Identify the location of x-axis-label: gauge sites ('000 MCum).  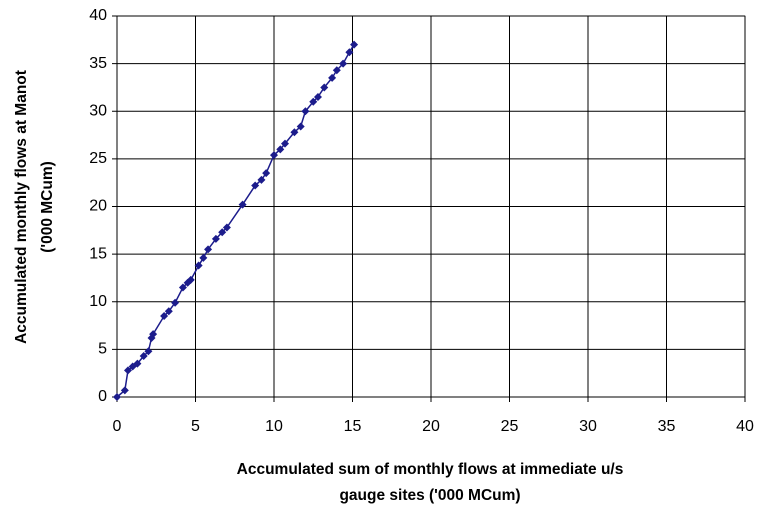
(429, 495).